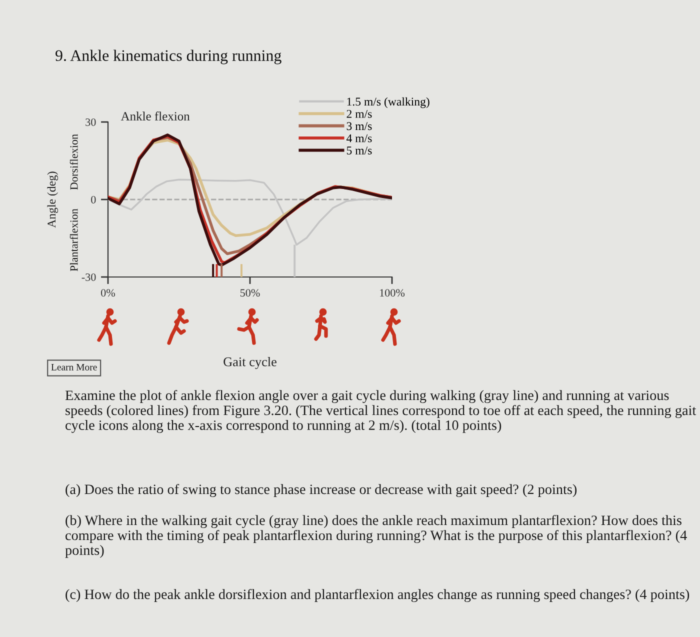 Image resolution: width=700 pixels, height=637 pixels. Describe the element at coordinates (74, 162) in the screenshot. I see `text: Dorsiflexion` at that location.